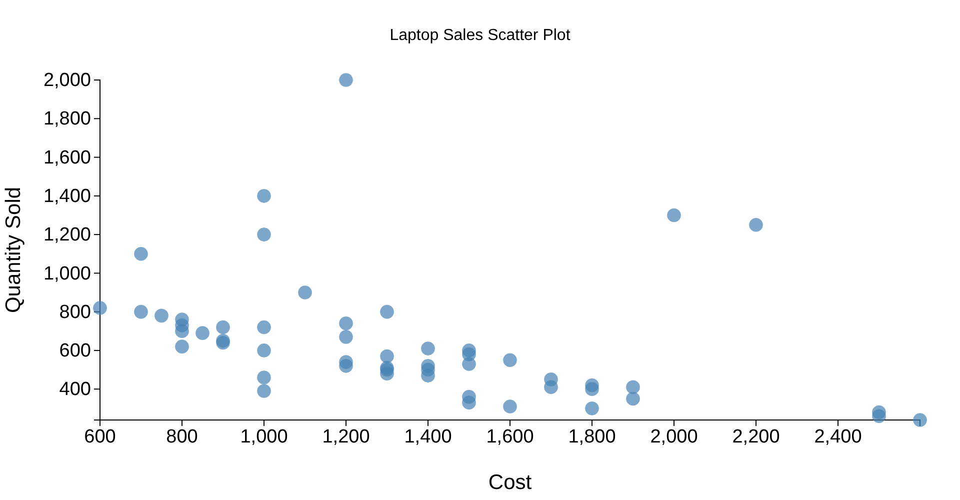 The width and height of the screenshot is (960, 500). I want to click on x-tick-label: 1,400, so click(428, 437).